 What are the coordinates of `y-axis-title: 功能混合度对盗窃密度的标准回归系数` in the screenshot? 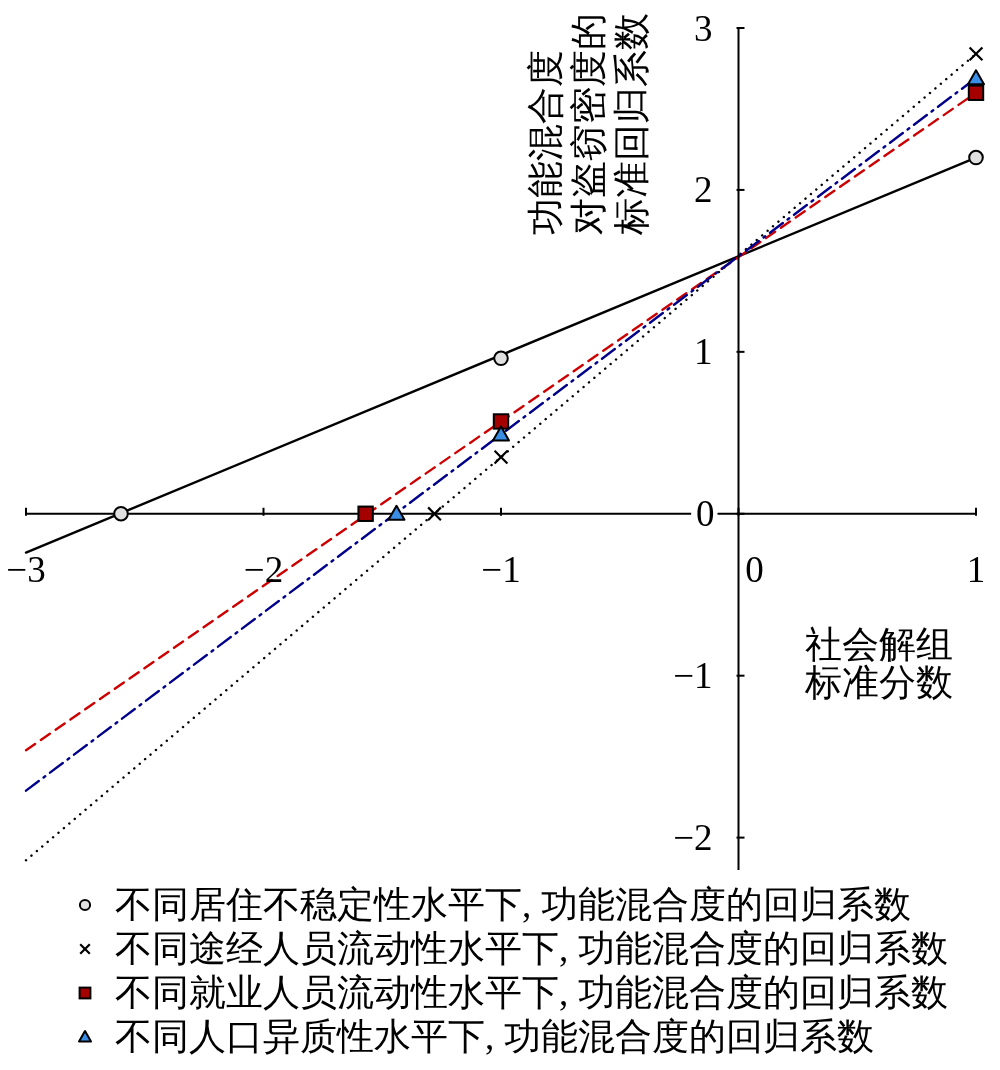 It's located at (589, 124).